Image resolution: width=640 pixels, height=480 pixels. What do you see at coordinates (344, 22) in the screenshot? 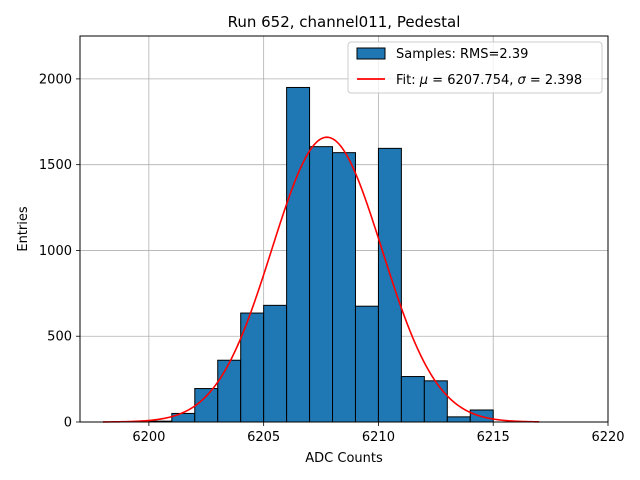
I see `chart-title: Run 652, channel011, Pedestal` at bounding box center [344, 22].